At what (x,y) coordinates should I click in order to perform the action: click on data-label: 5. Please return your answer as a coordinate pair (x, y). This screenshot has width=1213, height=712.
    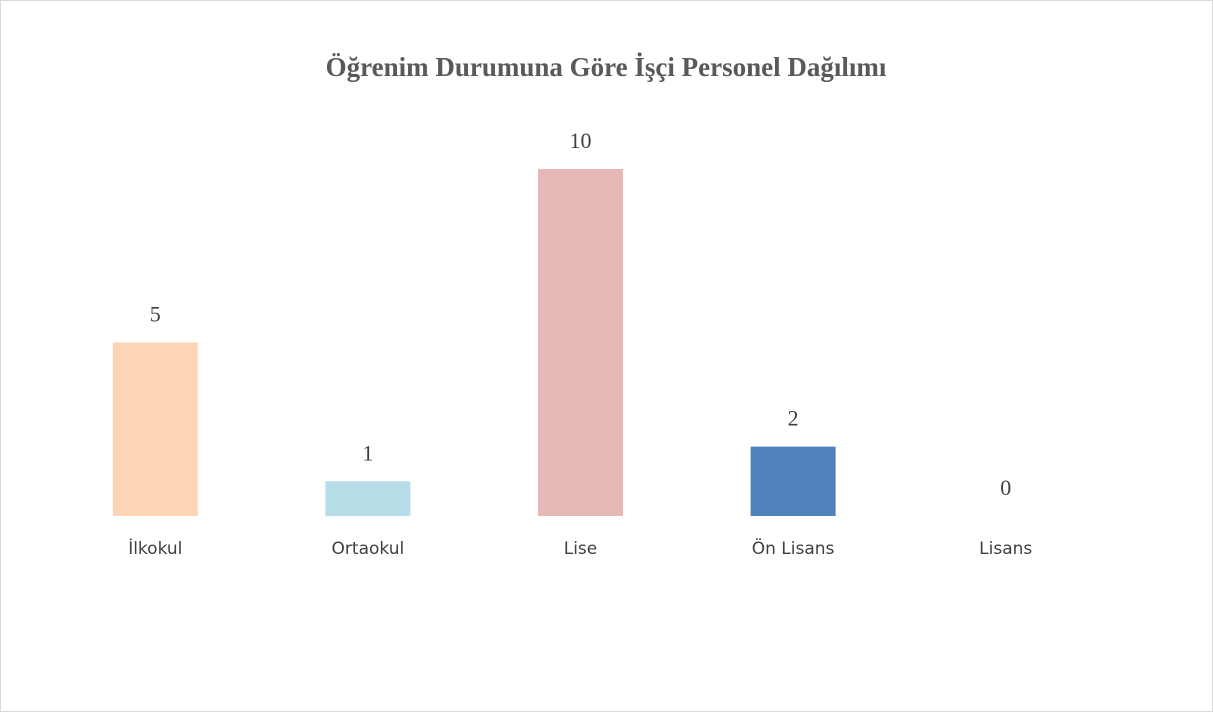
    Looking at the image, I should click on (155, 314).